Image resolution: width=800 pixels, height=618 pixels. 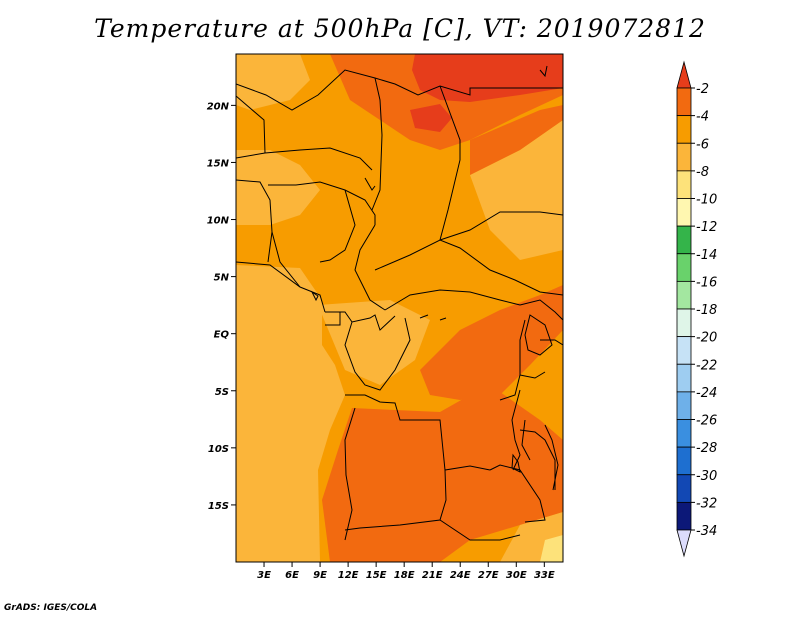 I want to click on colorbar-level-label: -32, so click(x=706, y=503).